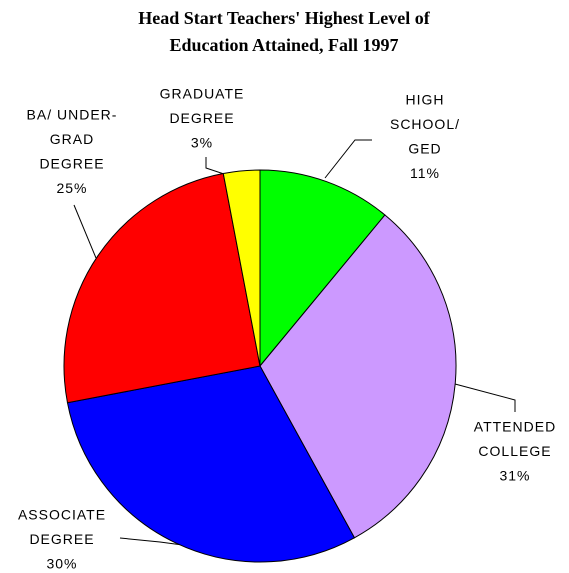  Describe the element at coordinates (202, 143) in the screenshot. I see `value-label: 3%` at that location.